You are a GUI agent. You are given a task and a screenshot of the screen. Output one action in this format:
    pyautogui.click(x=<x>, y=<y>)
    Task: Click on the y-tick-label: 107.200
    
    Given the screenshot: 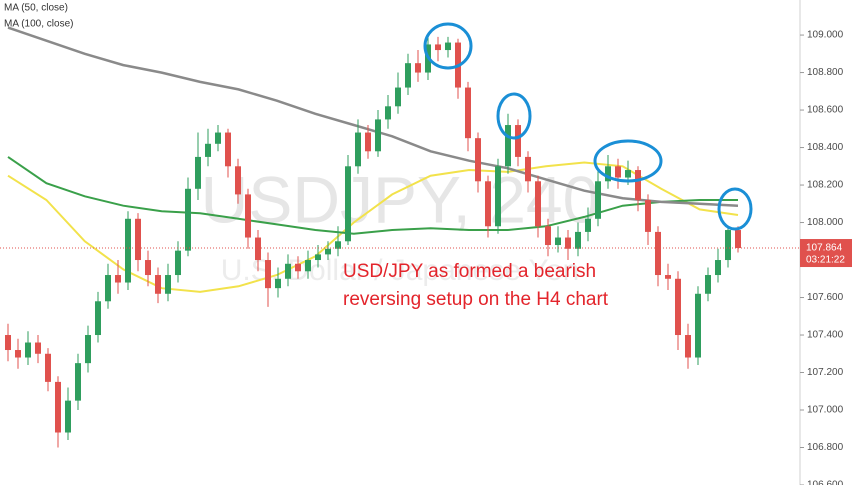 What is the action you would take?
    pyautogui.click(x=825, y=372)
    